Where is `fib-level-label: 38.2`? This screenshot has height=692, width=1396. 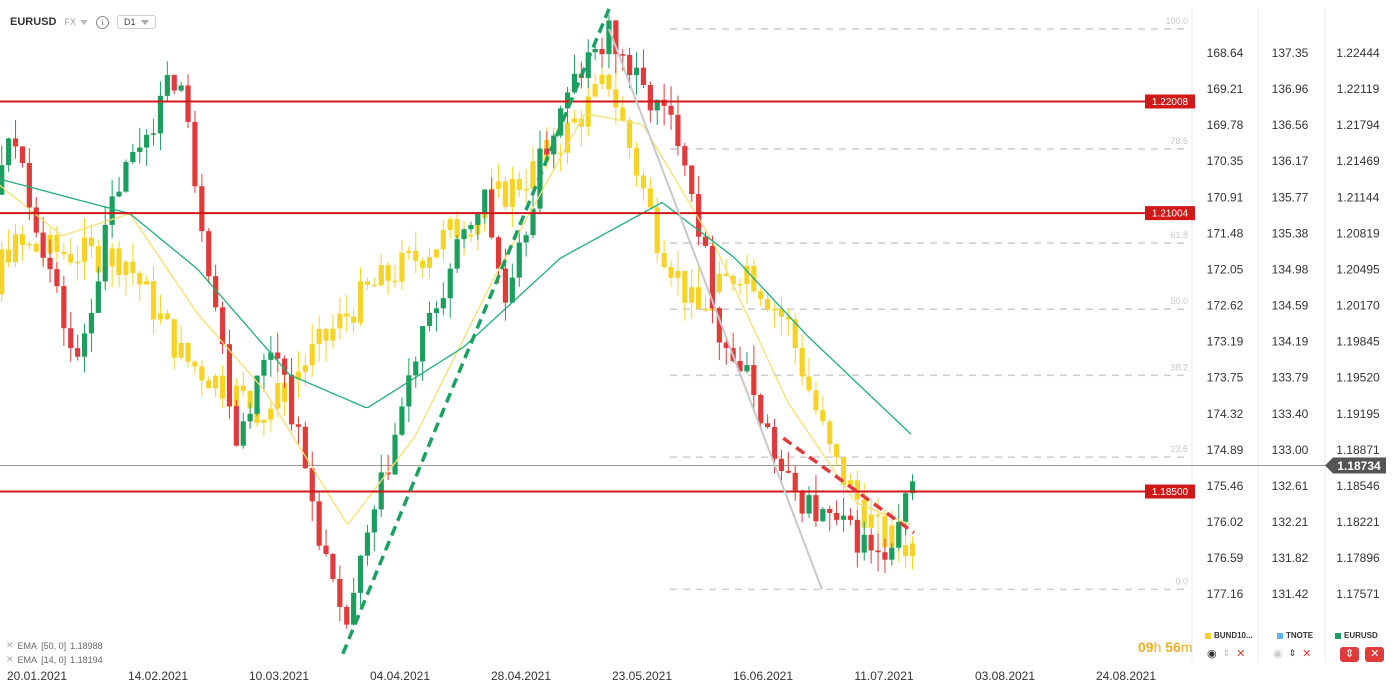
fib-level-label: 38.2 is located at coordinates (1179, 367).